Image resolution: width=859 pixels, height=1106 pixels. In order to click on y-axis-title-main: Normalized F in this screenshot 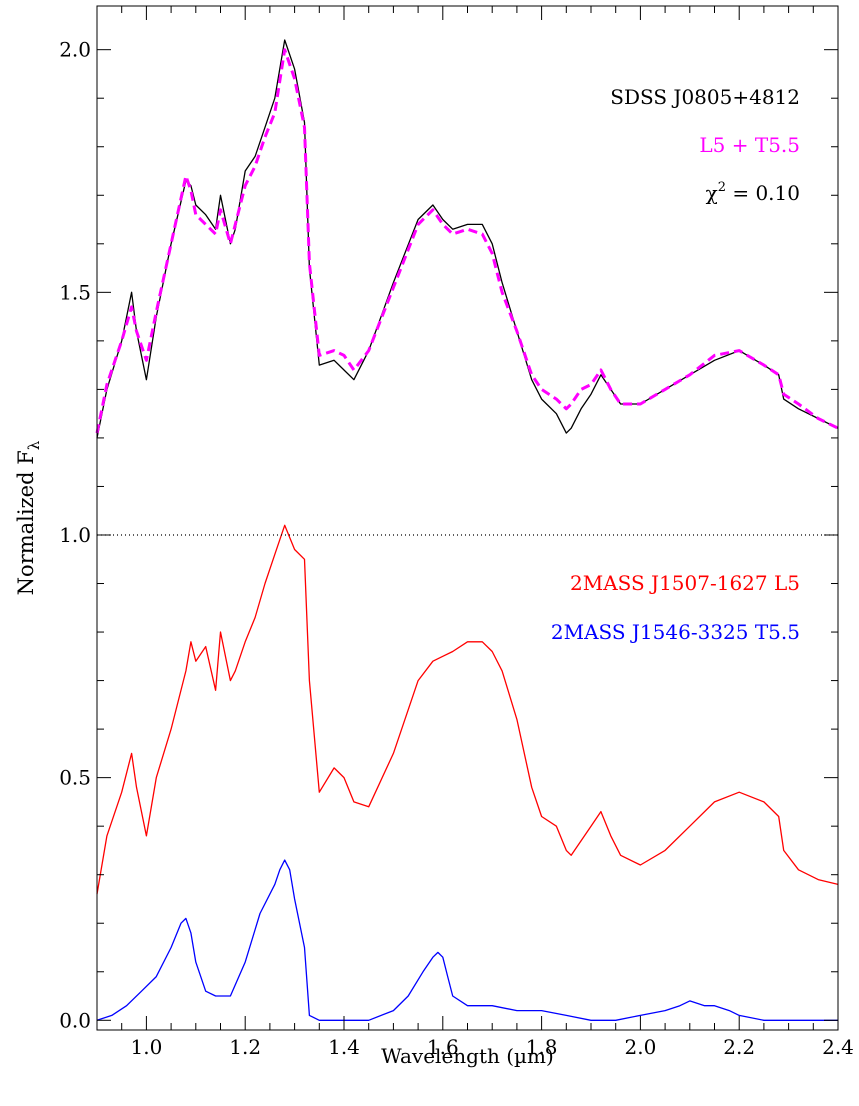, I will do `click(26, 522)`.